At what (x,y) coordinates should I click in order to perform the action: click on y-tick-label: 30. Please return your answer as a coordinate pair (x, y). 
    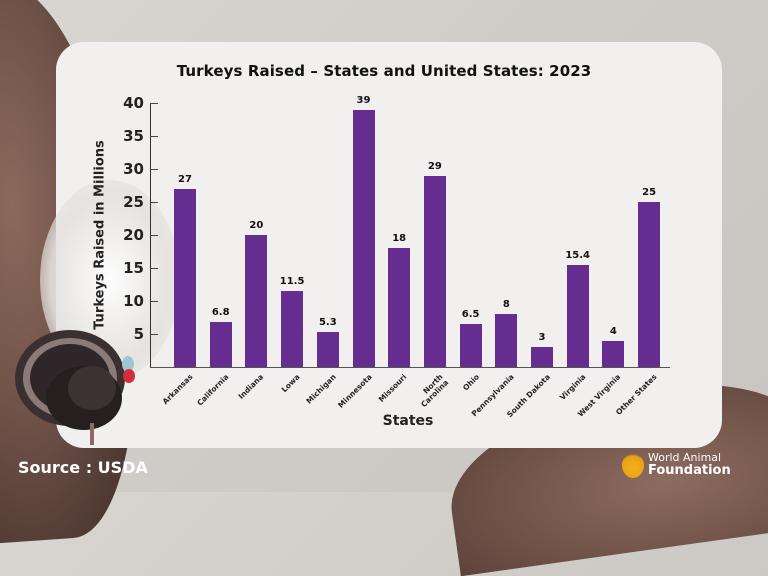
    Looking at the image, I should click on (133, 169).